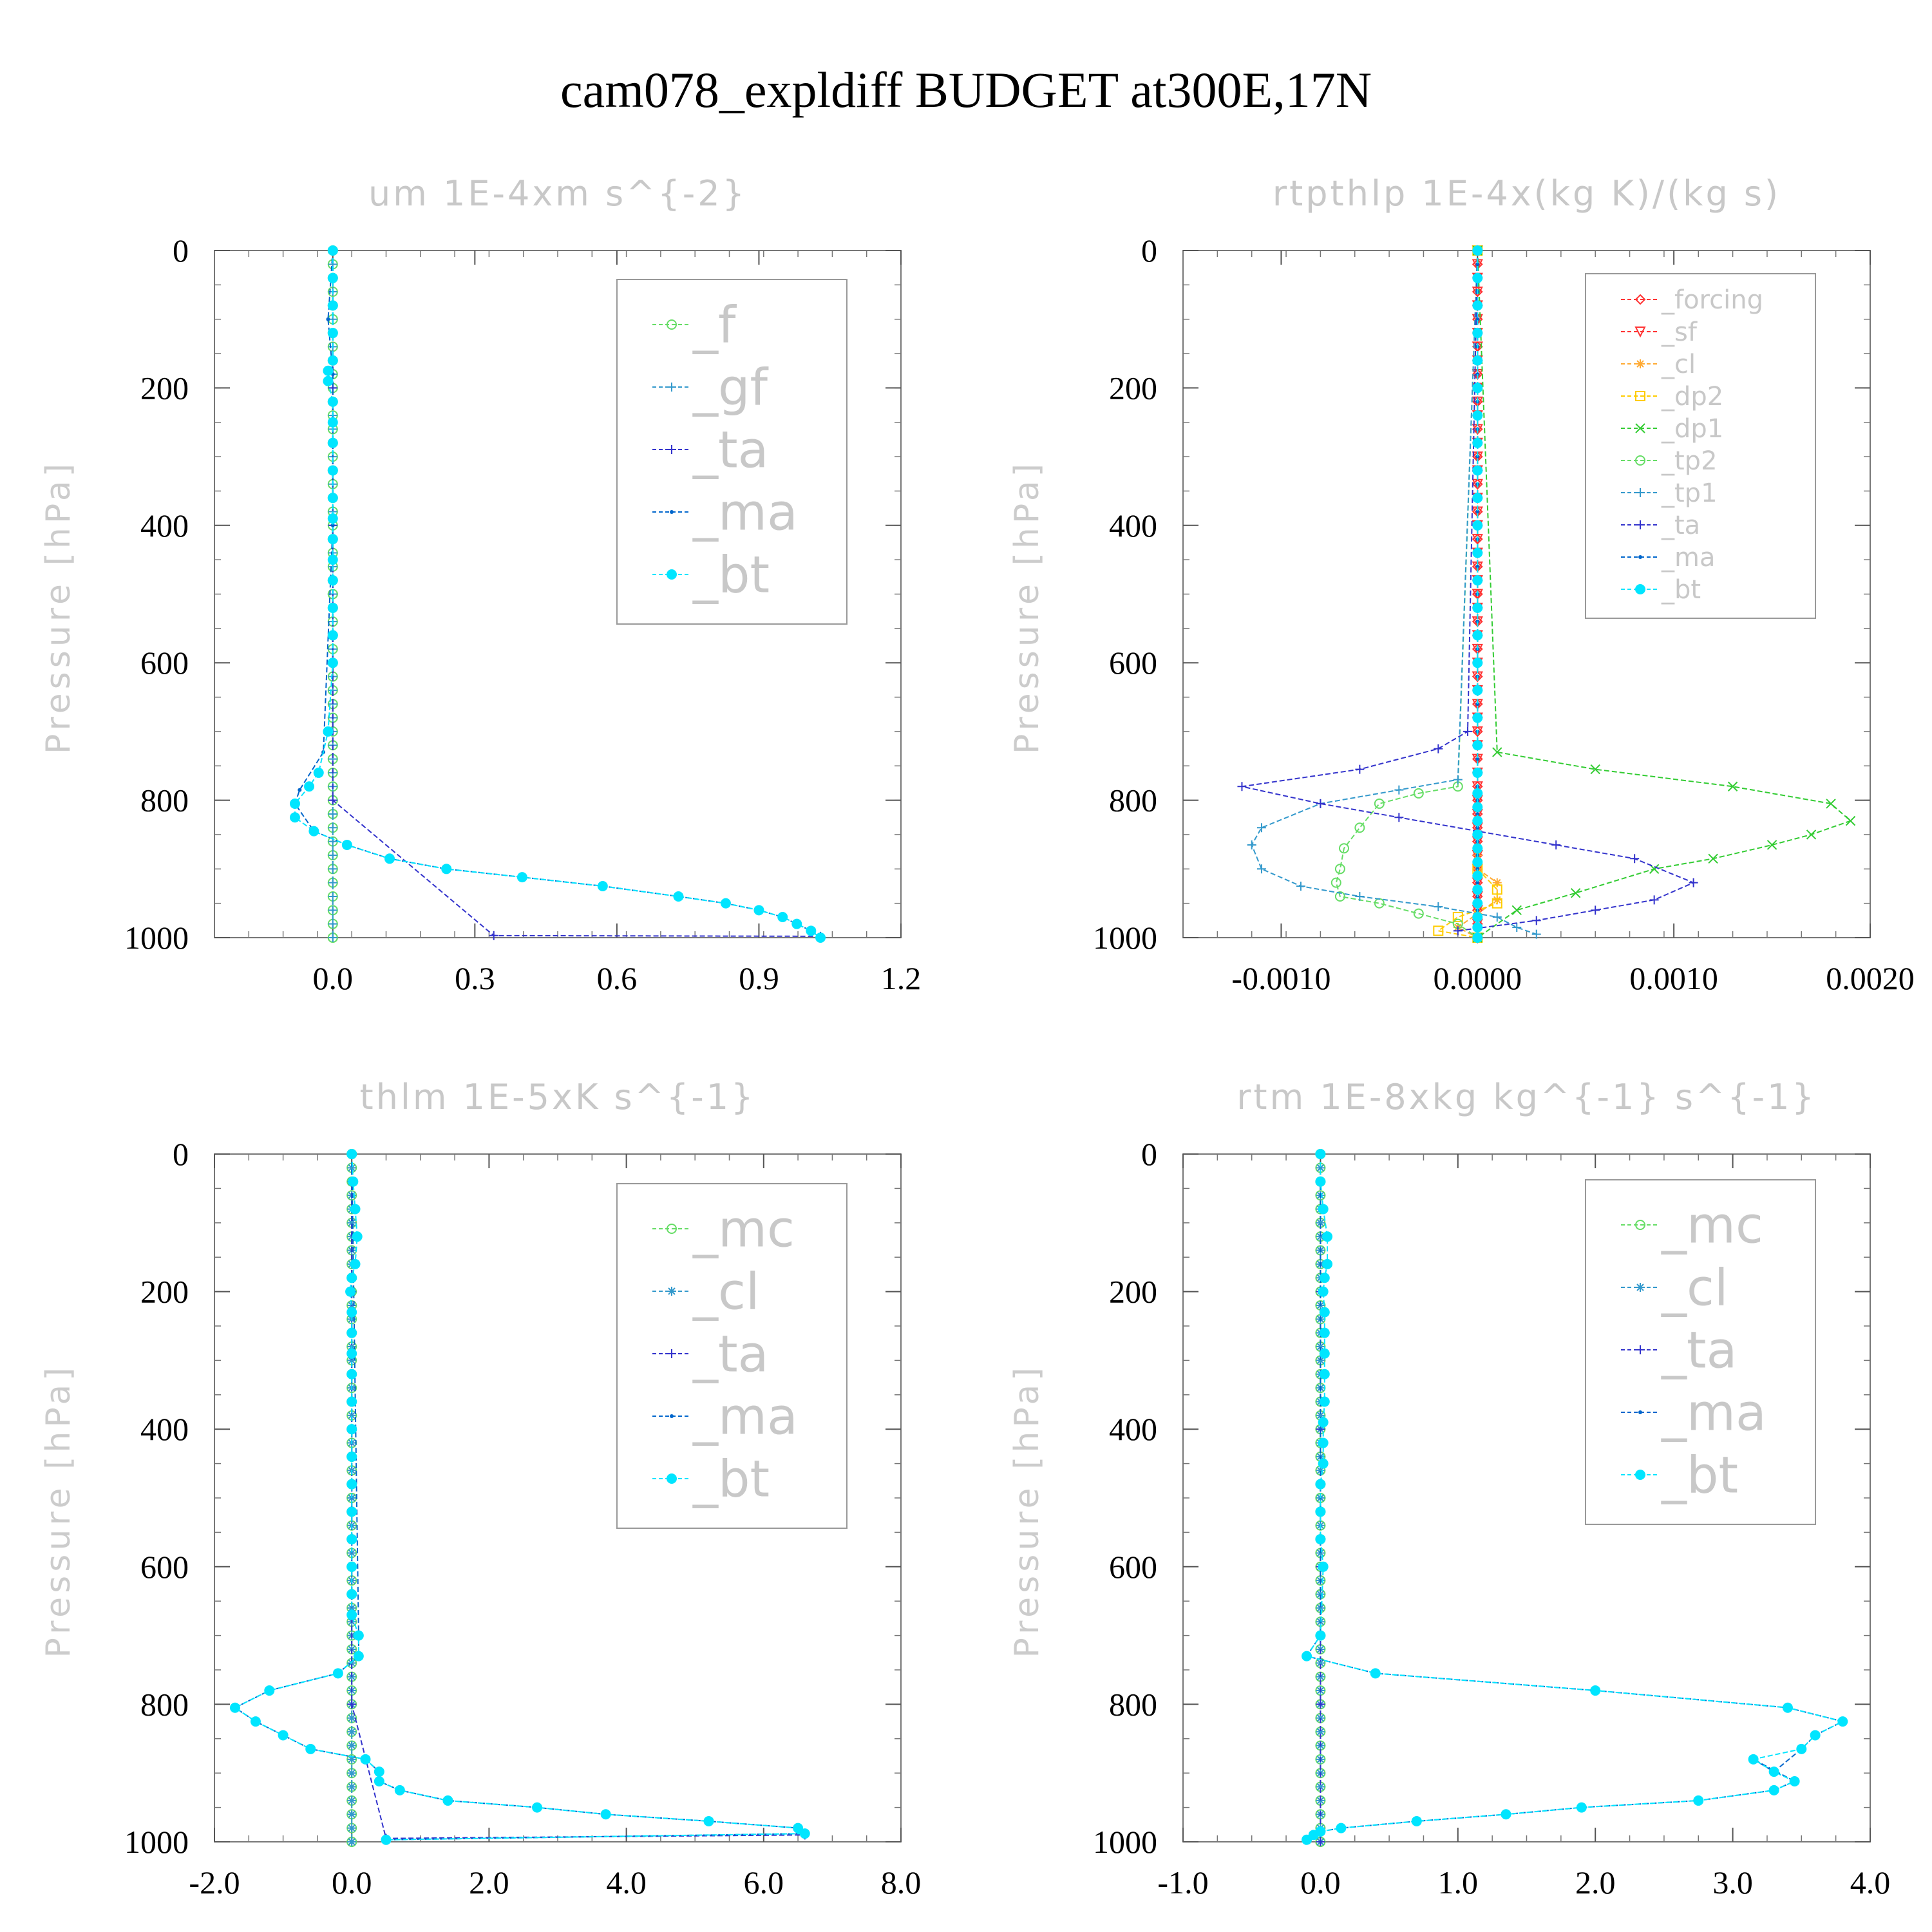 This screenshot has height=1932, width=1932. What do you see at coordinates (1133, 1567) in the screenshot?
I see `y-tick-label: 600` at bounding box center [1133, 1567].